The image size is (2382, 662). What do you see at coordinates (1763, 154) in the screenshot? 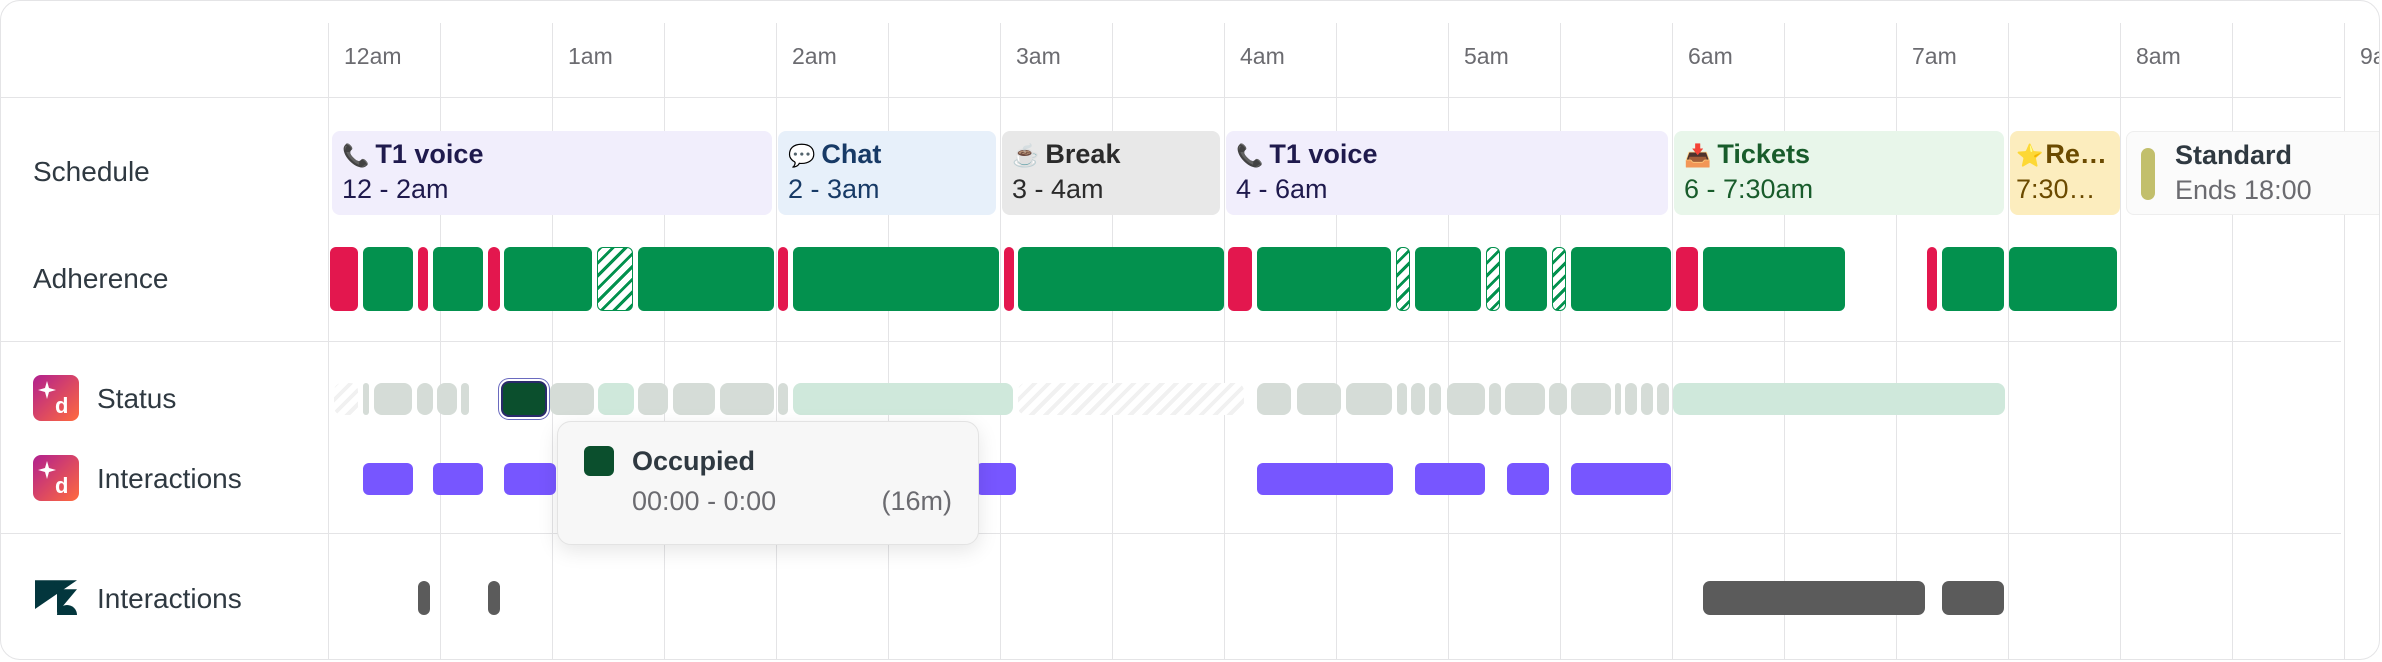
I see `schedule-block-title: Tickets` at bounding box center [1763, 154].